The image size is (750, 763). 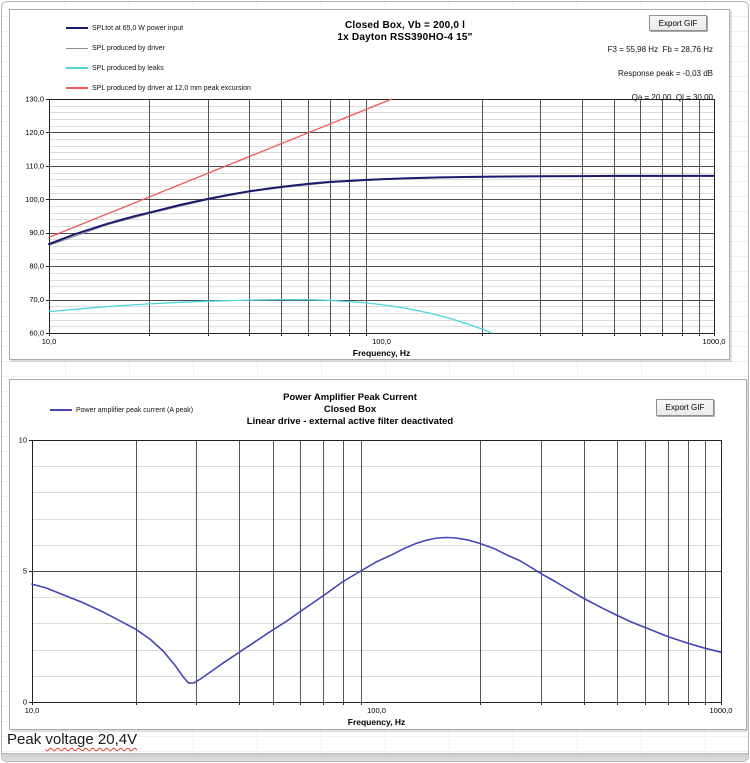 I want to click on legend-item: SPL produced by leaks, so click(x=158, y=68).